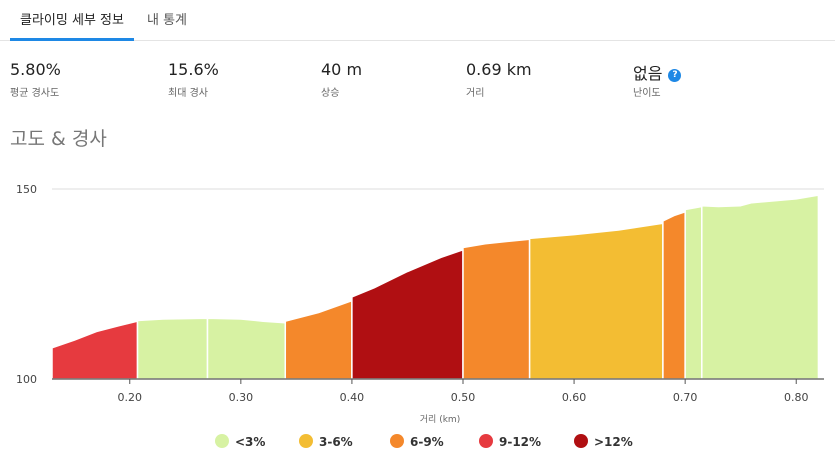  I want to click on legend-item: 6-9%, so click(417, 441).